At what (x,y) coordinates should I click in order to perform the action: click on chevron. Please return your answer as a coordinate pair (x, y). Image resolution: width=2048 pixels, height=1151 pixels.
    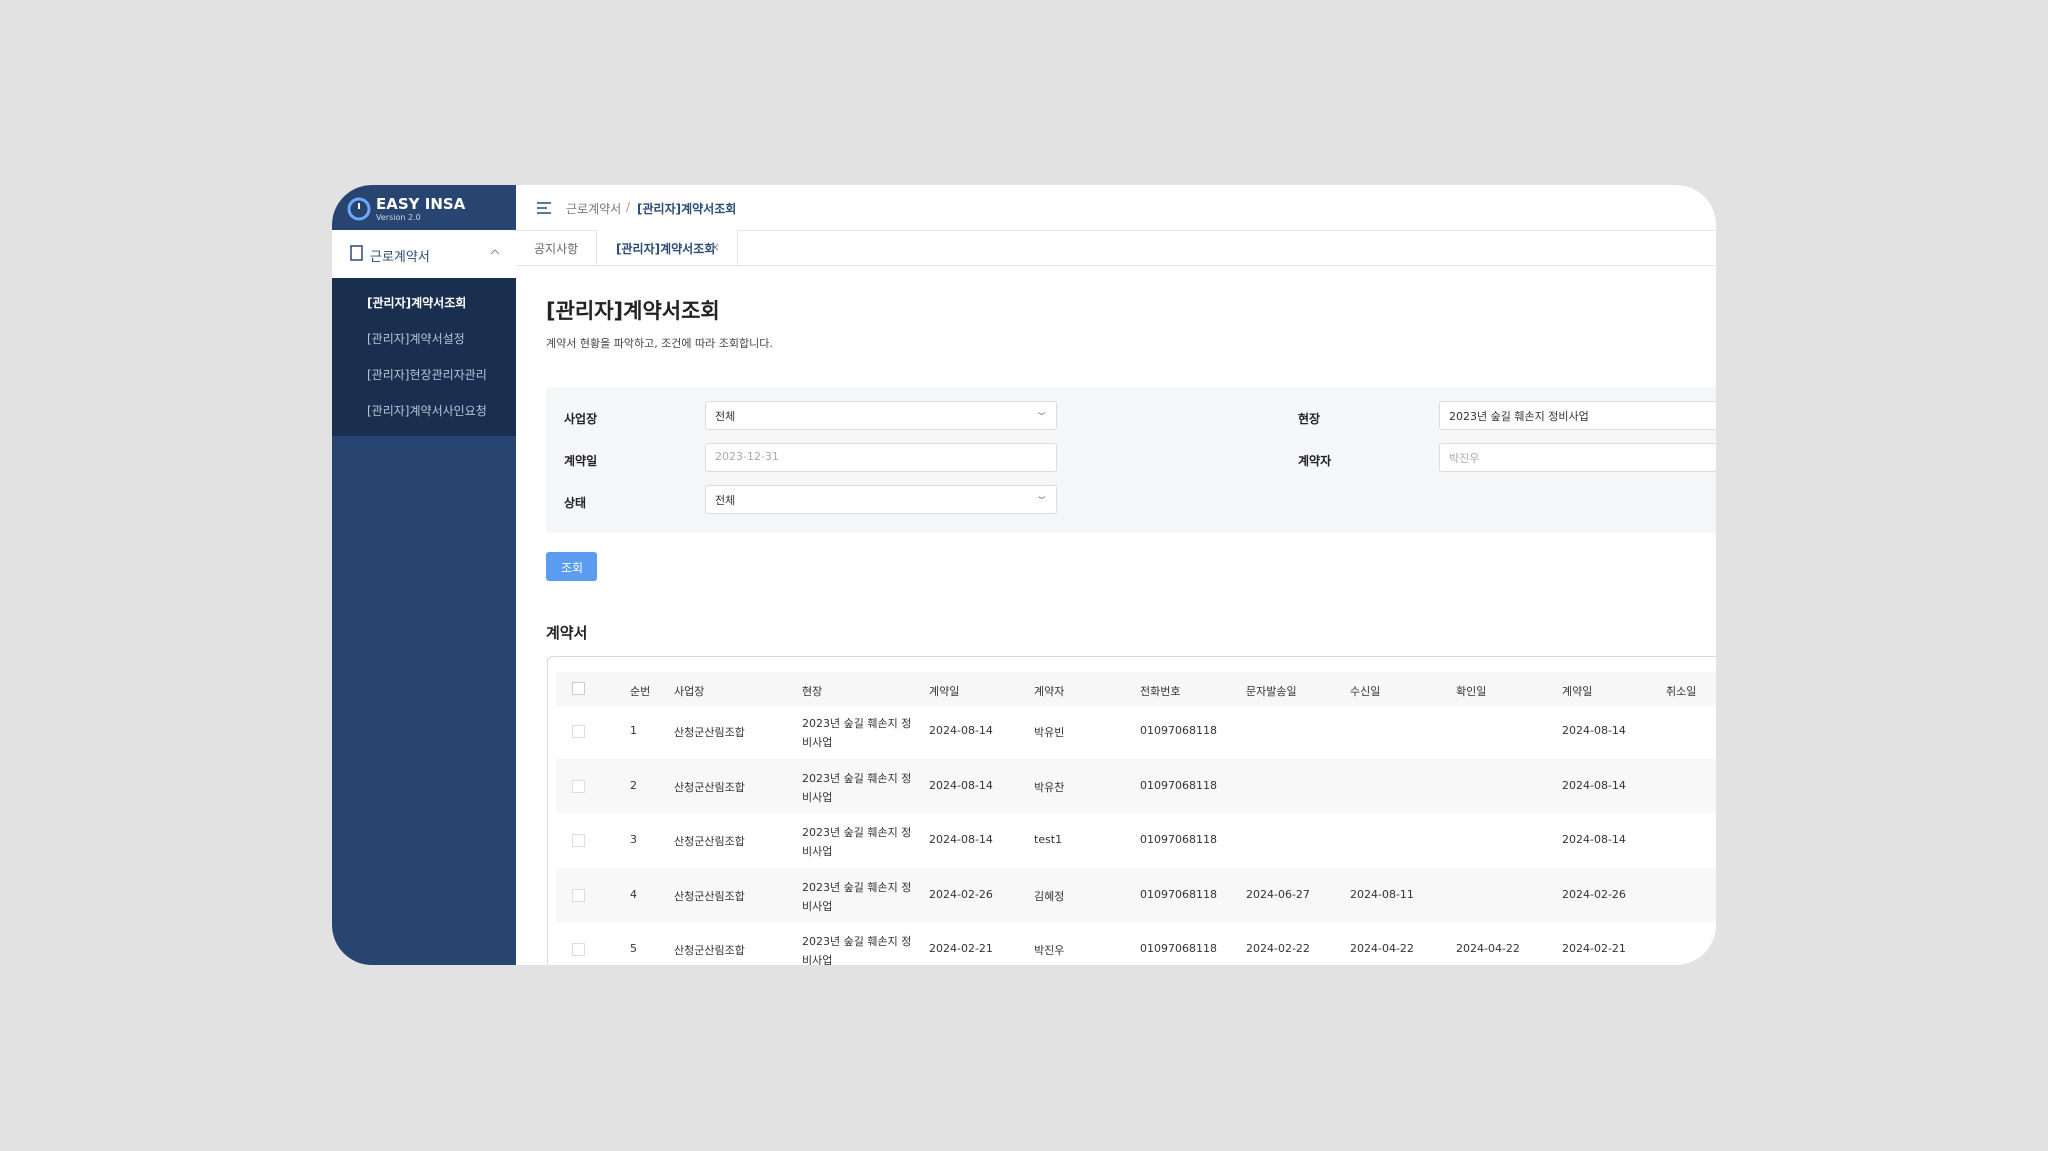
    Looking at the image, I should click on (495, 252).